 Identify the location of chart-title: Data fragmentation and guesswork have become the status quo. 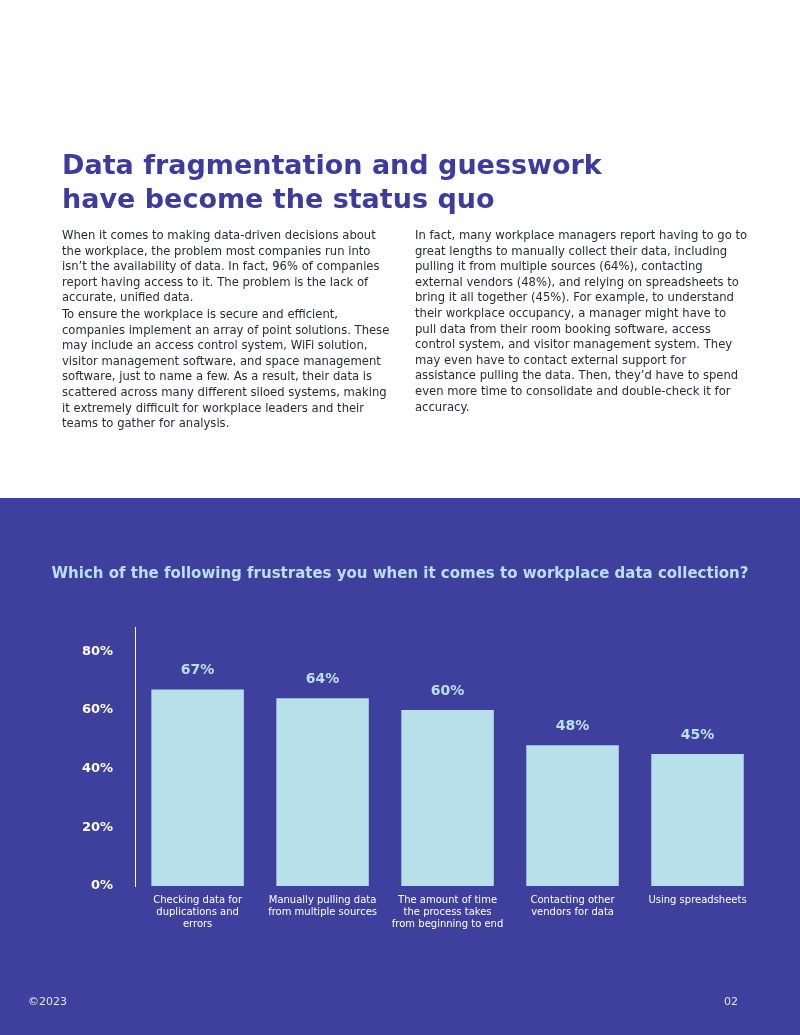
(332, 182).